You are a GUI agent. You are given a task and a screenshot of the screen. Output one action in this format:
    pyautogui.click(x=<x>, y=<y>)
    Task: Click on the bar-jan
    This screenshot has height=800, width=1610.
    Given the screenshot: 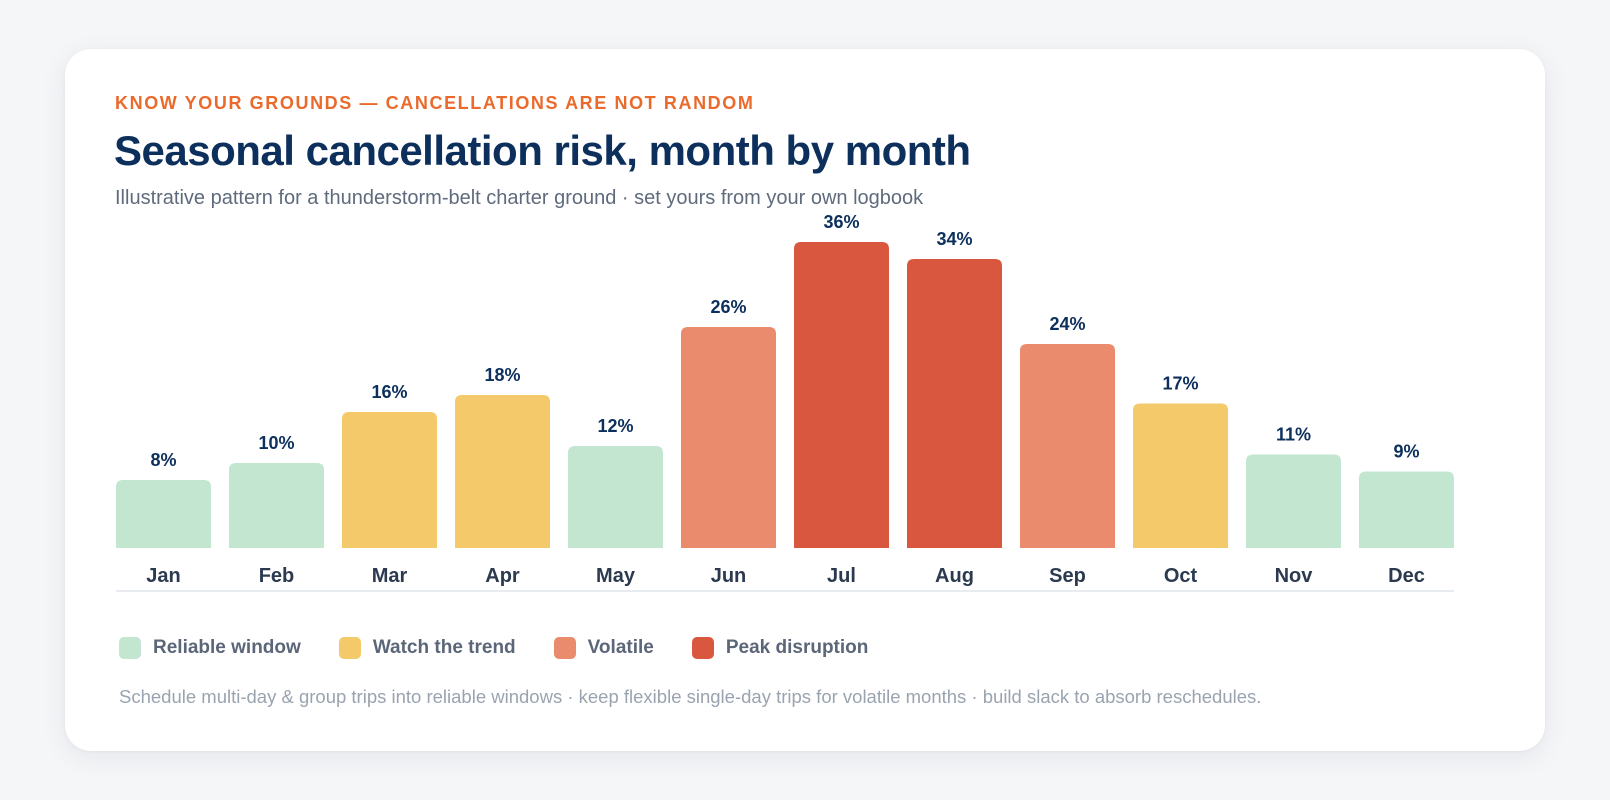 What is the action you would take?
    pyautogui.click(x=163, y=514)
    